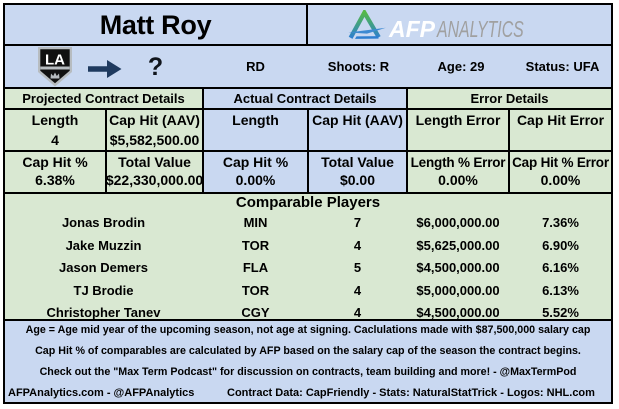 This screenshot has height=409, width=619. Describe the element at coordinates (55, 60) in the screenshot. I see `svg-text: LA` at that location.